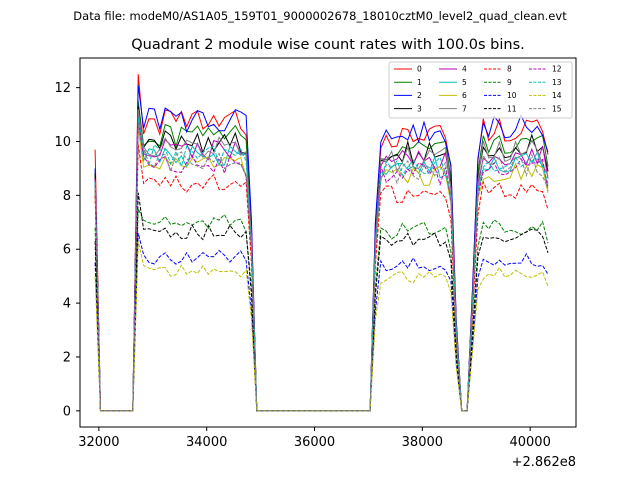 This screenshot has width=640, height=480. Describe the element at coordinates (557, 95) in the screenshot. I see `legend-label-14: 14` at that location.